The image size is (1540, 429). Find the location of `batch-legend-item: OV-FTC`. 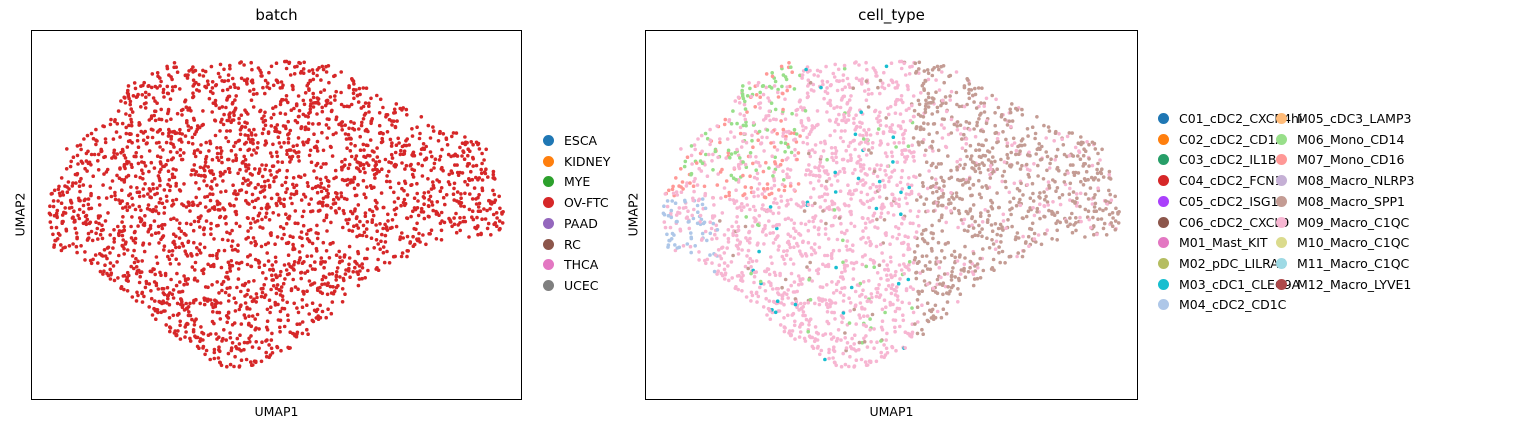

batch-legend-item: OV-FTC is located at coordinates (576, 202).